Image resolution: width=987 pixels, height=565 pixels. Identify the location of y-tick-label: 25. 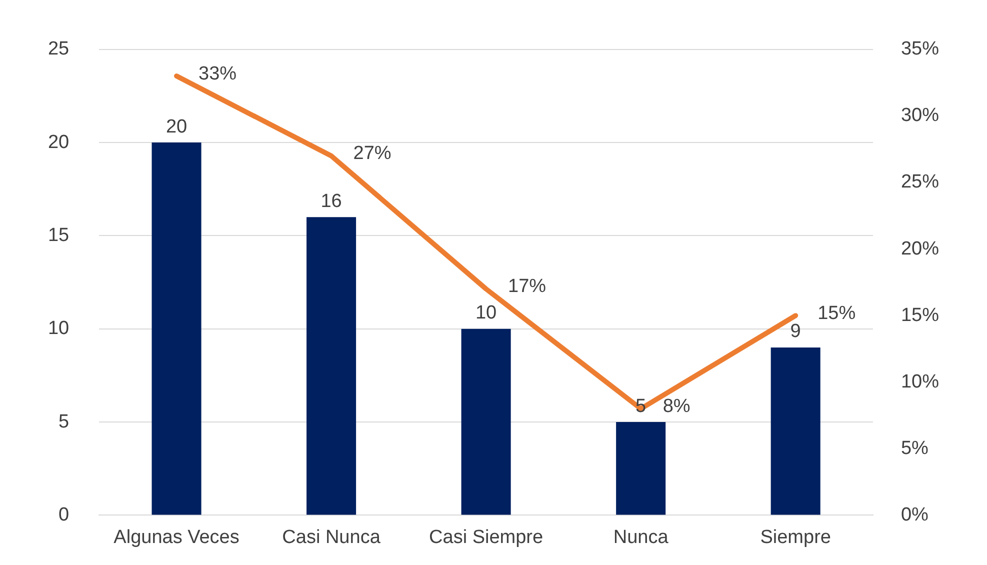
(59, 49).